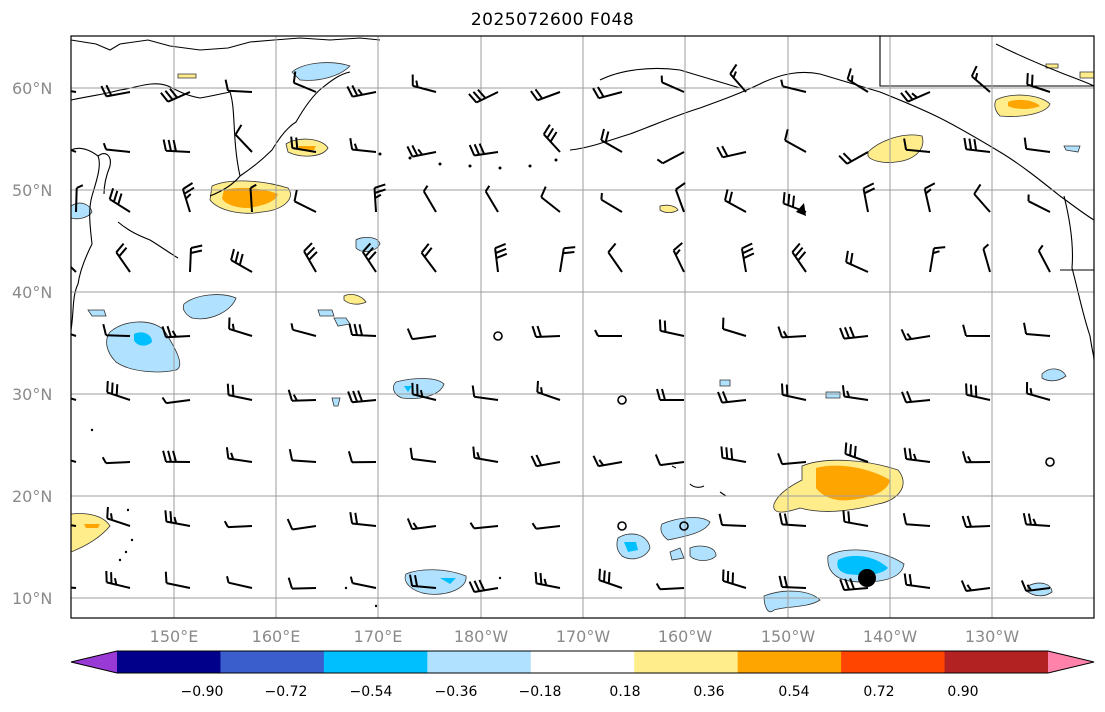 The image size is (1105, 712). I want to click on lat-label: 10°N, so click(32, 598).